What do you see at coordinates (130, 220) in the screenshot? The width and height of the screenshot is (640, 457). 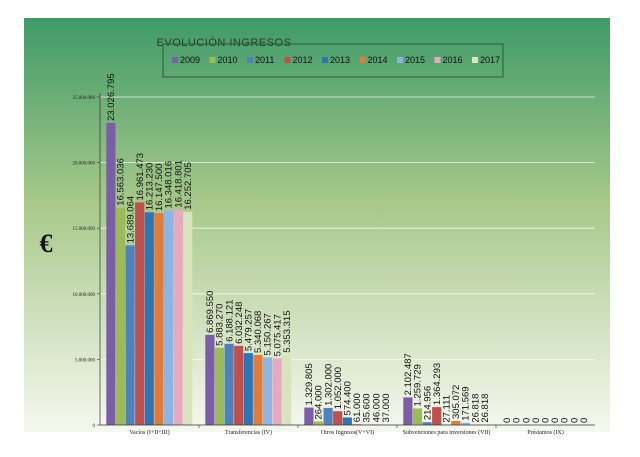 I see `data-label-2011-cat0: 13.689.064` at bounding box center [130, 220].